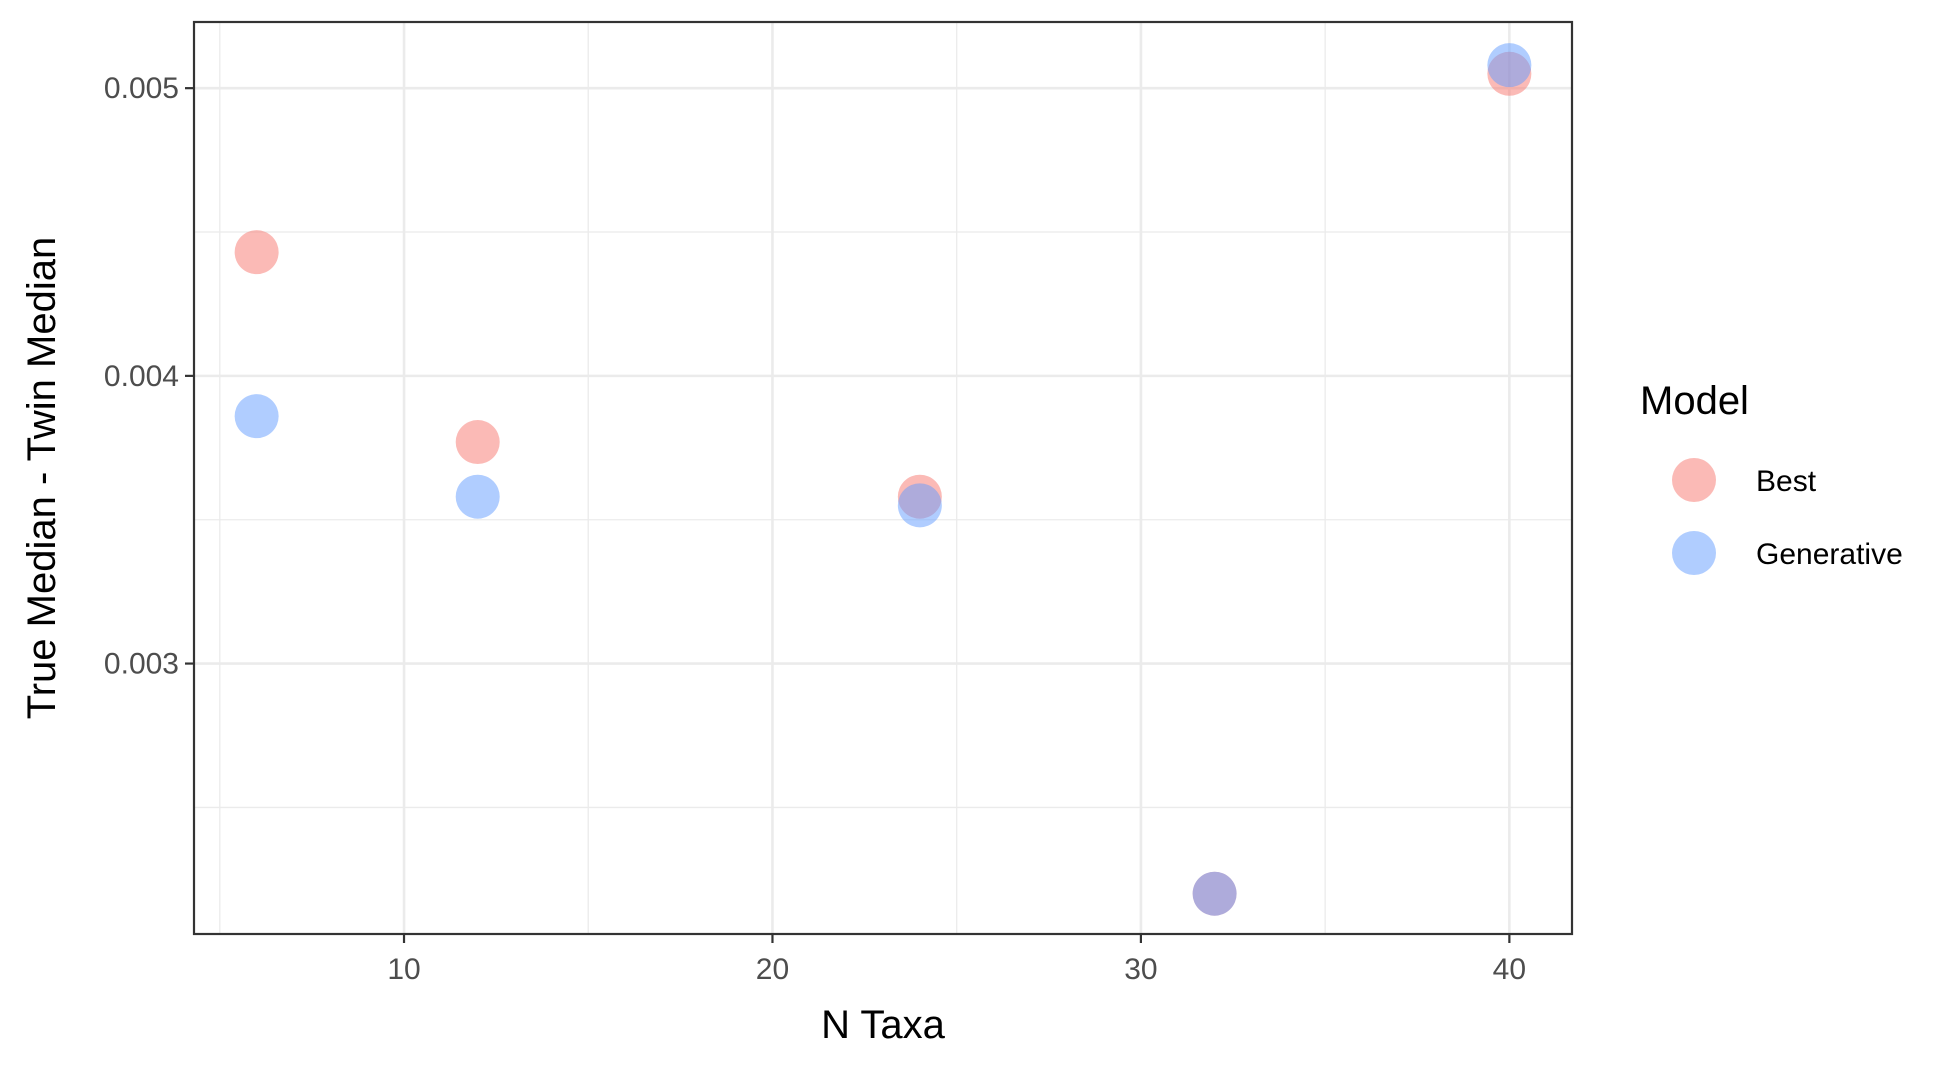 The image size is (1950, 1070). Describe the element at coordinates (1140, 969) in the screenshot. I see `x-tick-label: 30` at that location.